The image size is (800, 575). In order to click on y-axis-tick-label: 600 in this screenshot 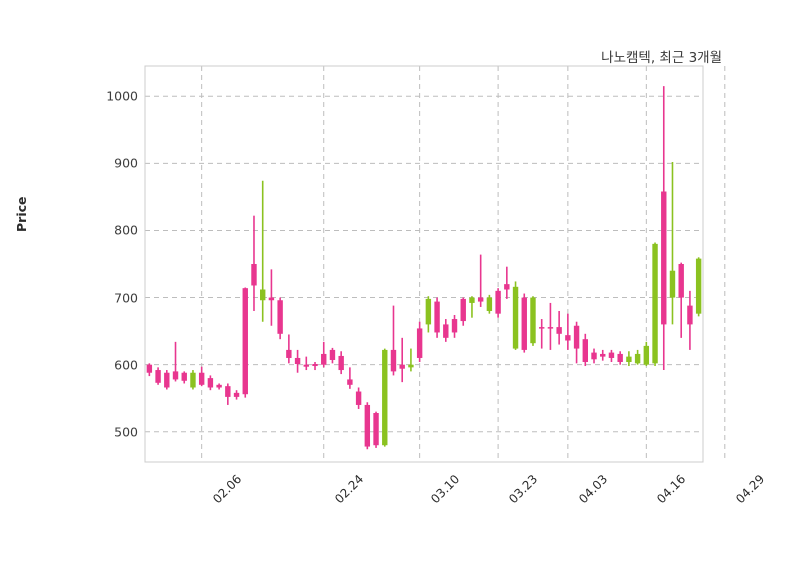, I will do `click(126, 365)`.